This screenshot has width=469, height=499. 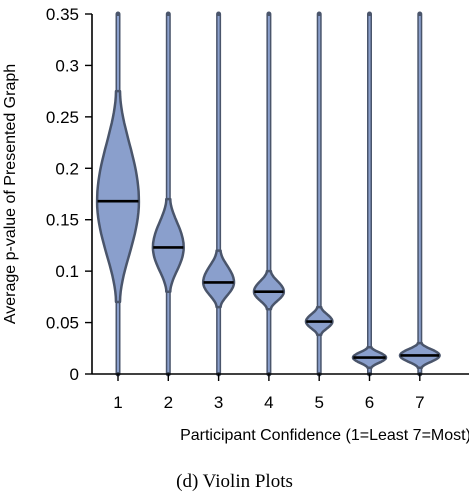 I want to click on x-axis-ticks: 1 2 3 4 5 6 7, so click(x=269, y=393).